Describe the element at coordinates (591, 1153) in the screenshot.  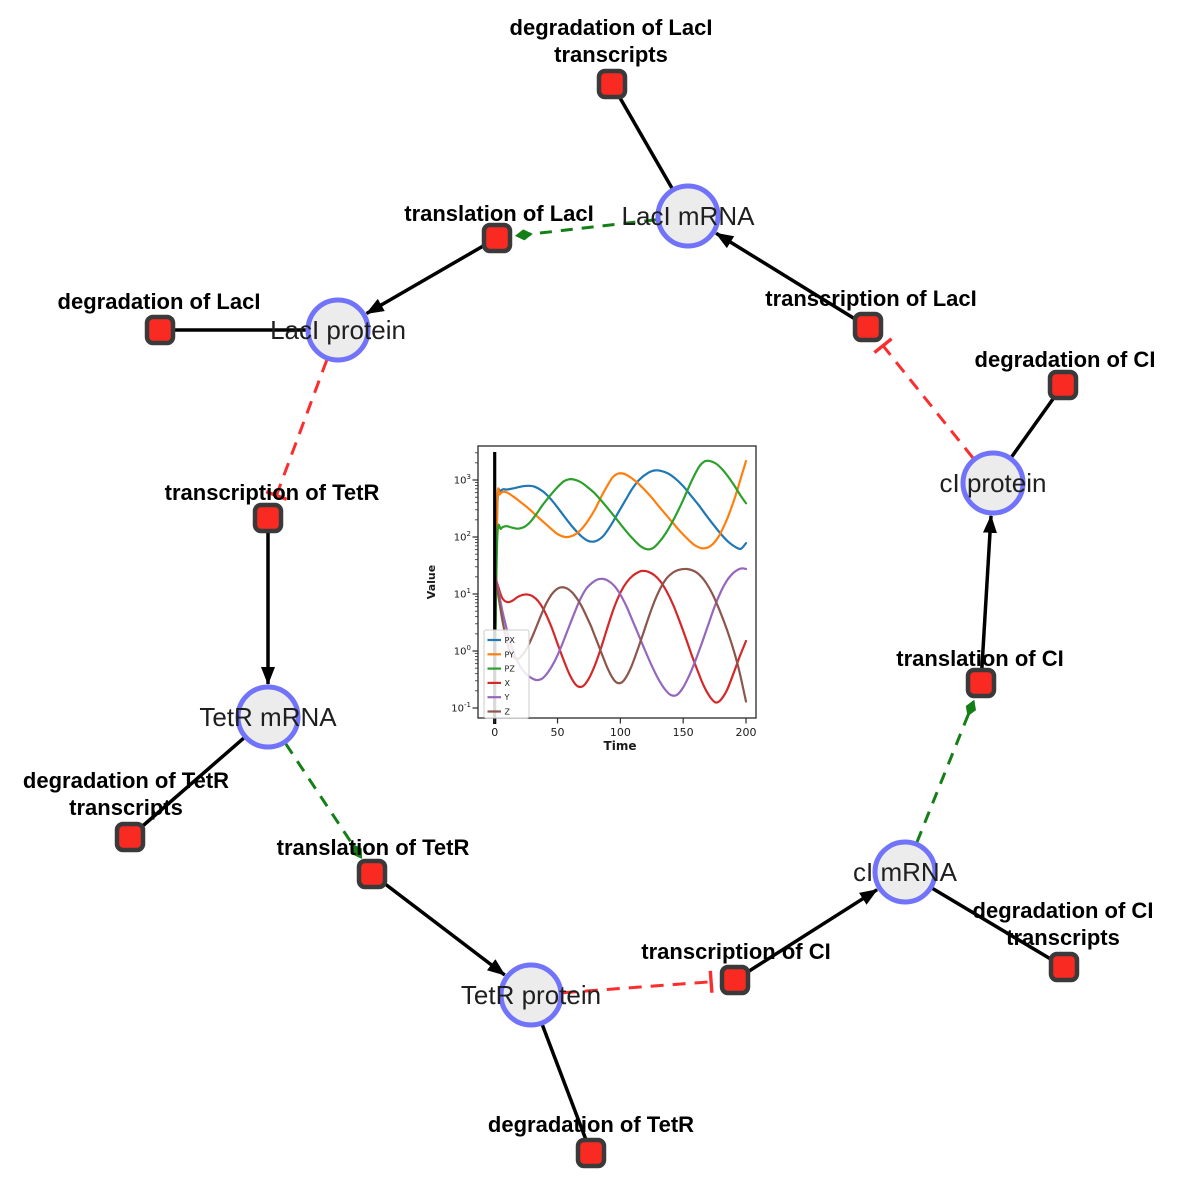
I see `reaction-node-degradation-tetr` at that location.